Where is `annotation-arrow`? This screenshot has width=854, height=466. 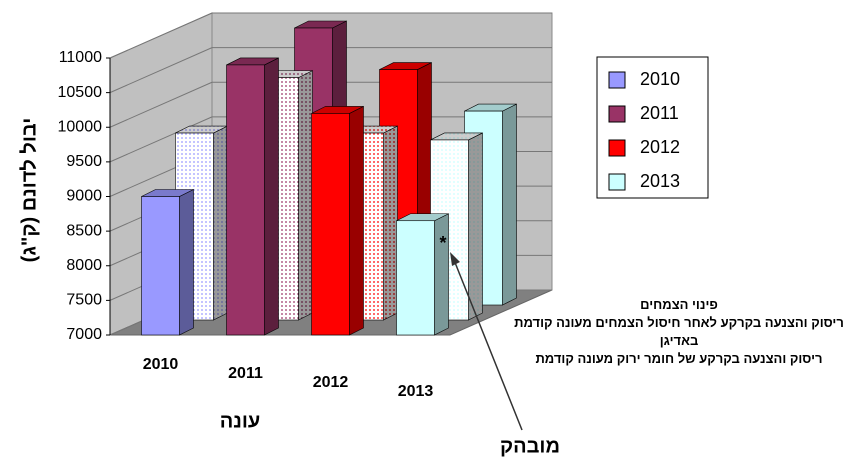
annotation-arrow is located at coordinates (488, 345).